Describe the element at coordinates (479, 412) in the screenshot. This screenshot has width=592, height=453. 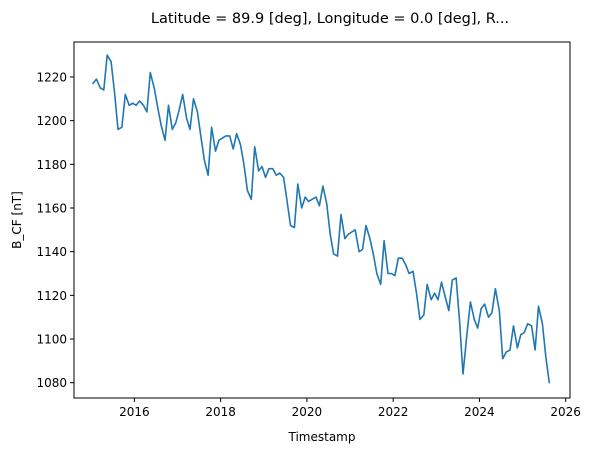
I see `x-tick-label: 2024` at that location.